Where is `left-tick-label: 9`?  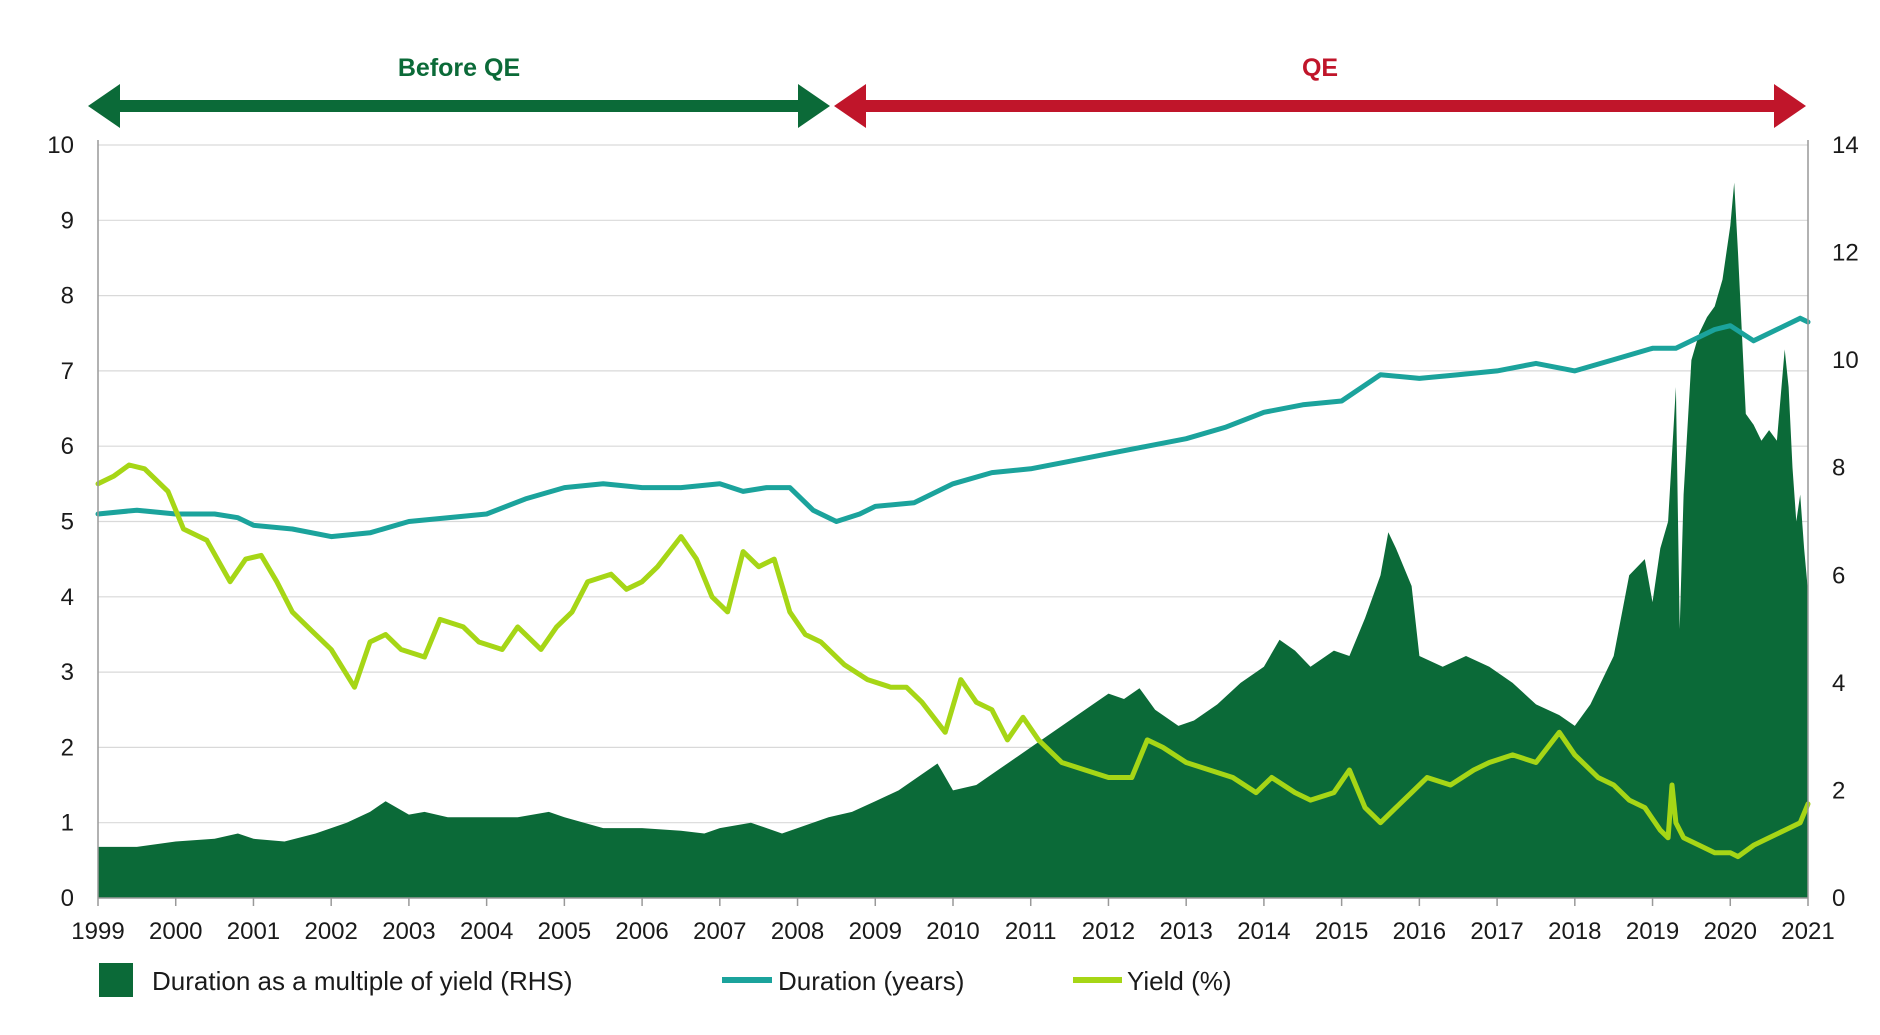
left-tick-label: 9 is located at coordinates (67, 220).